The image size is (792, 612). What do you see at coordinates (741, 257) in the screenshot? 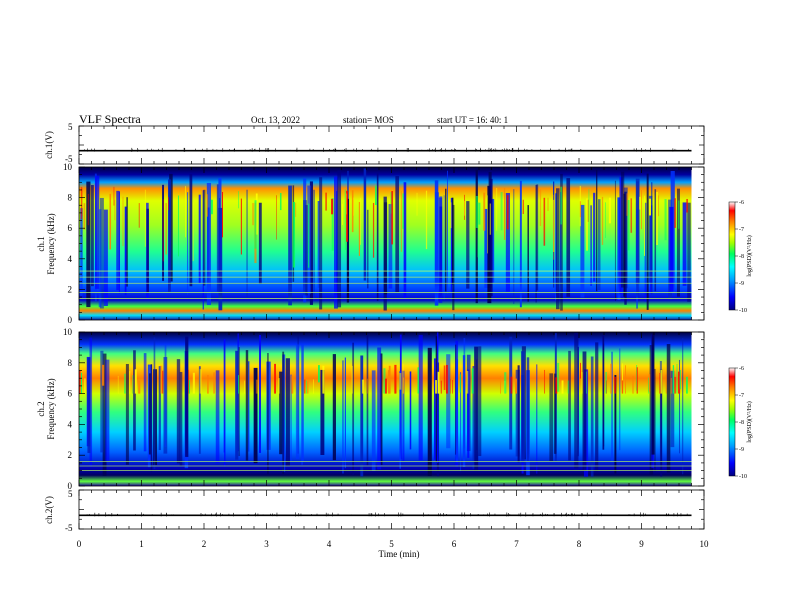
I see `ch1-colorbar-tick-label: -8` at bounding box center [741, 257].